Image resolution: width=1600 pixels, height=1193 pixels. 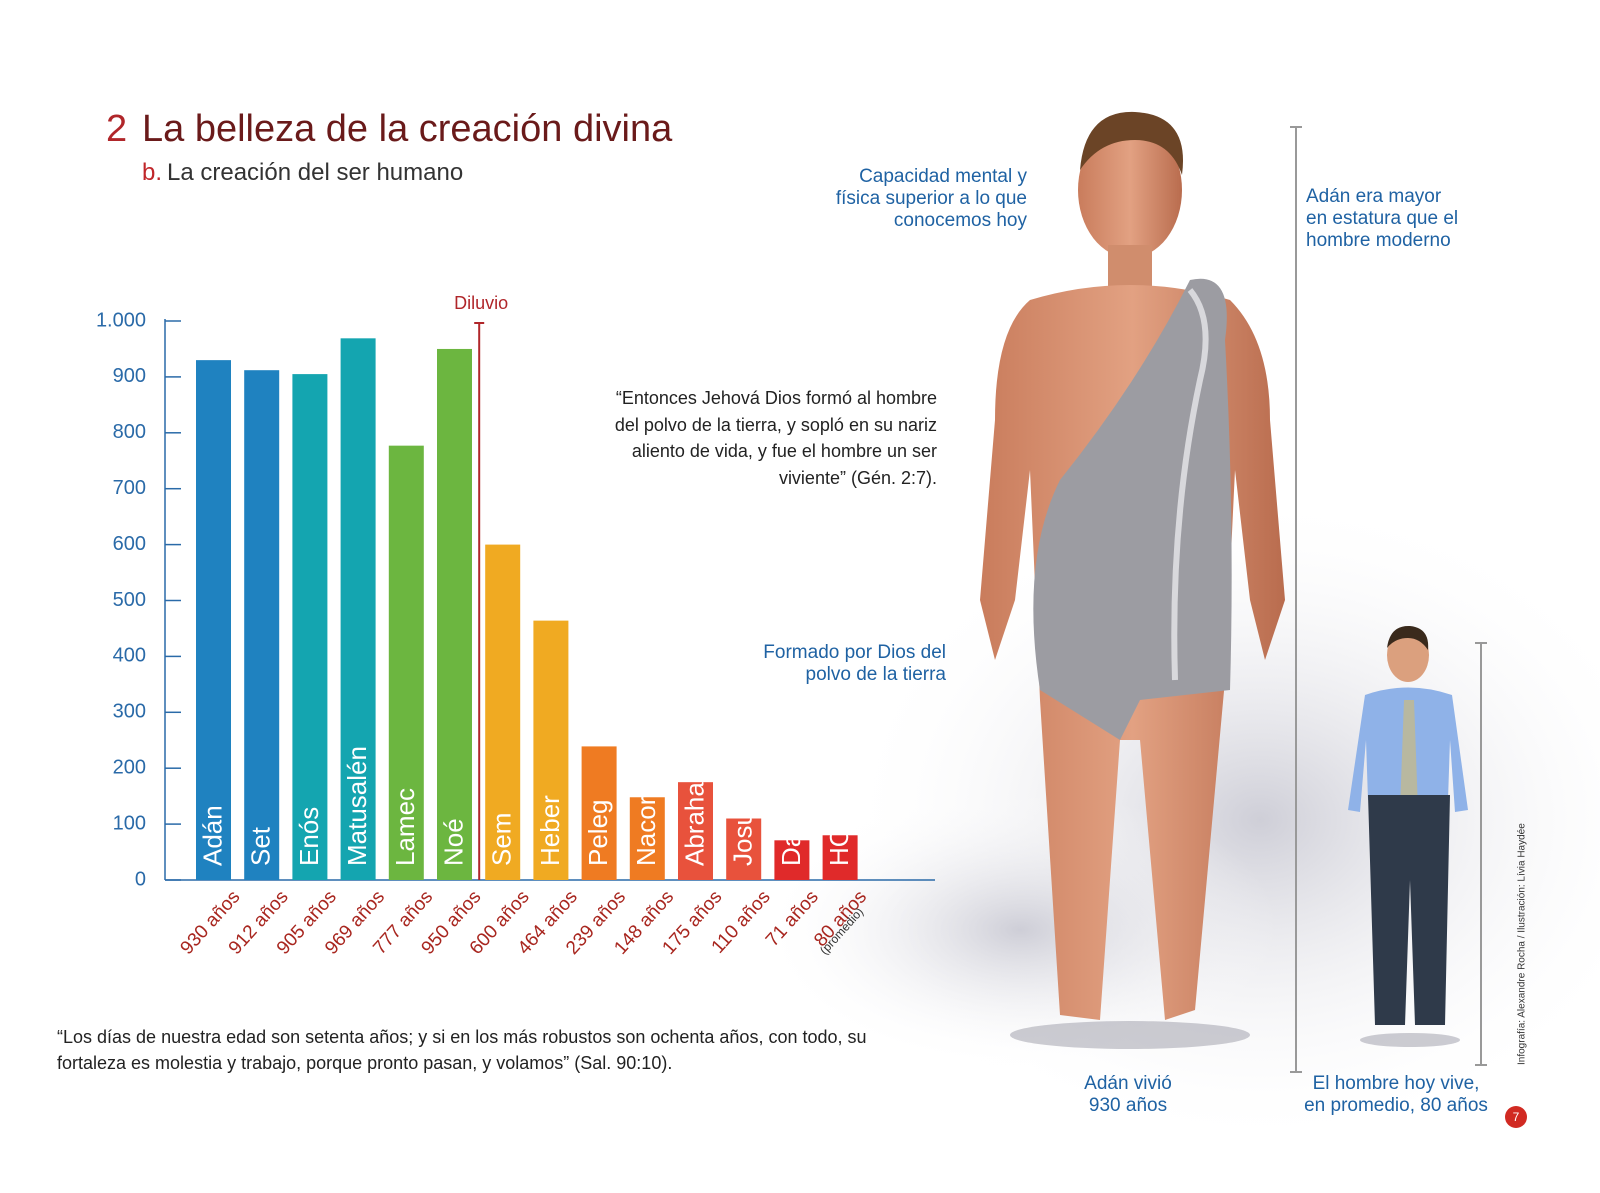 I want to click on y-tick-label: 700, so click(x=129, y=488).